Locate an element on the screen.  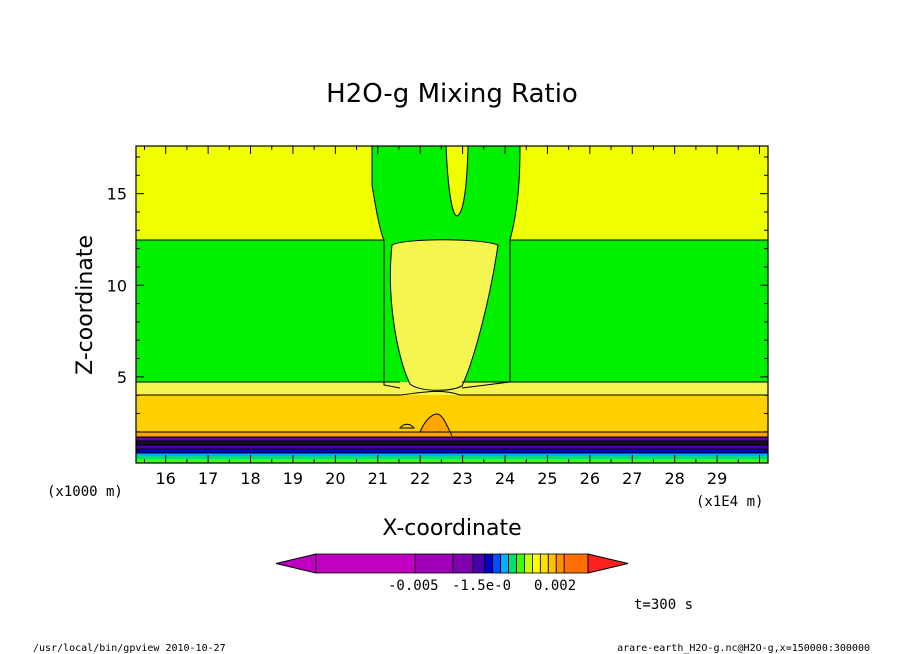
layer-orange is located at coordinates (452, 434).